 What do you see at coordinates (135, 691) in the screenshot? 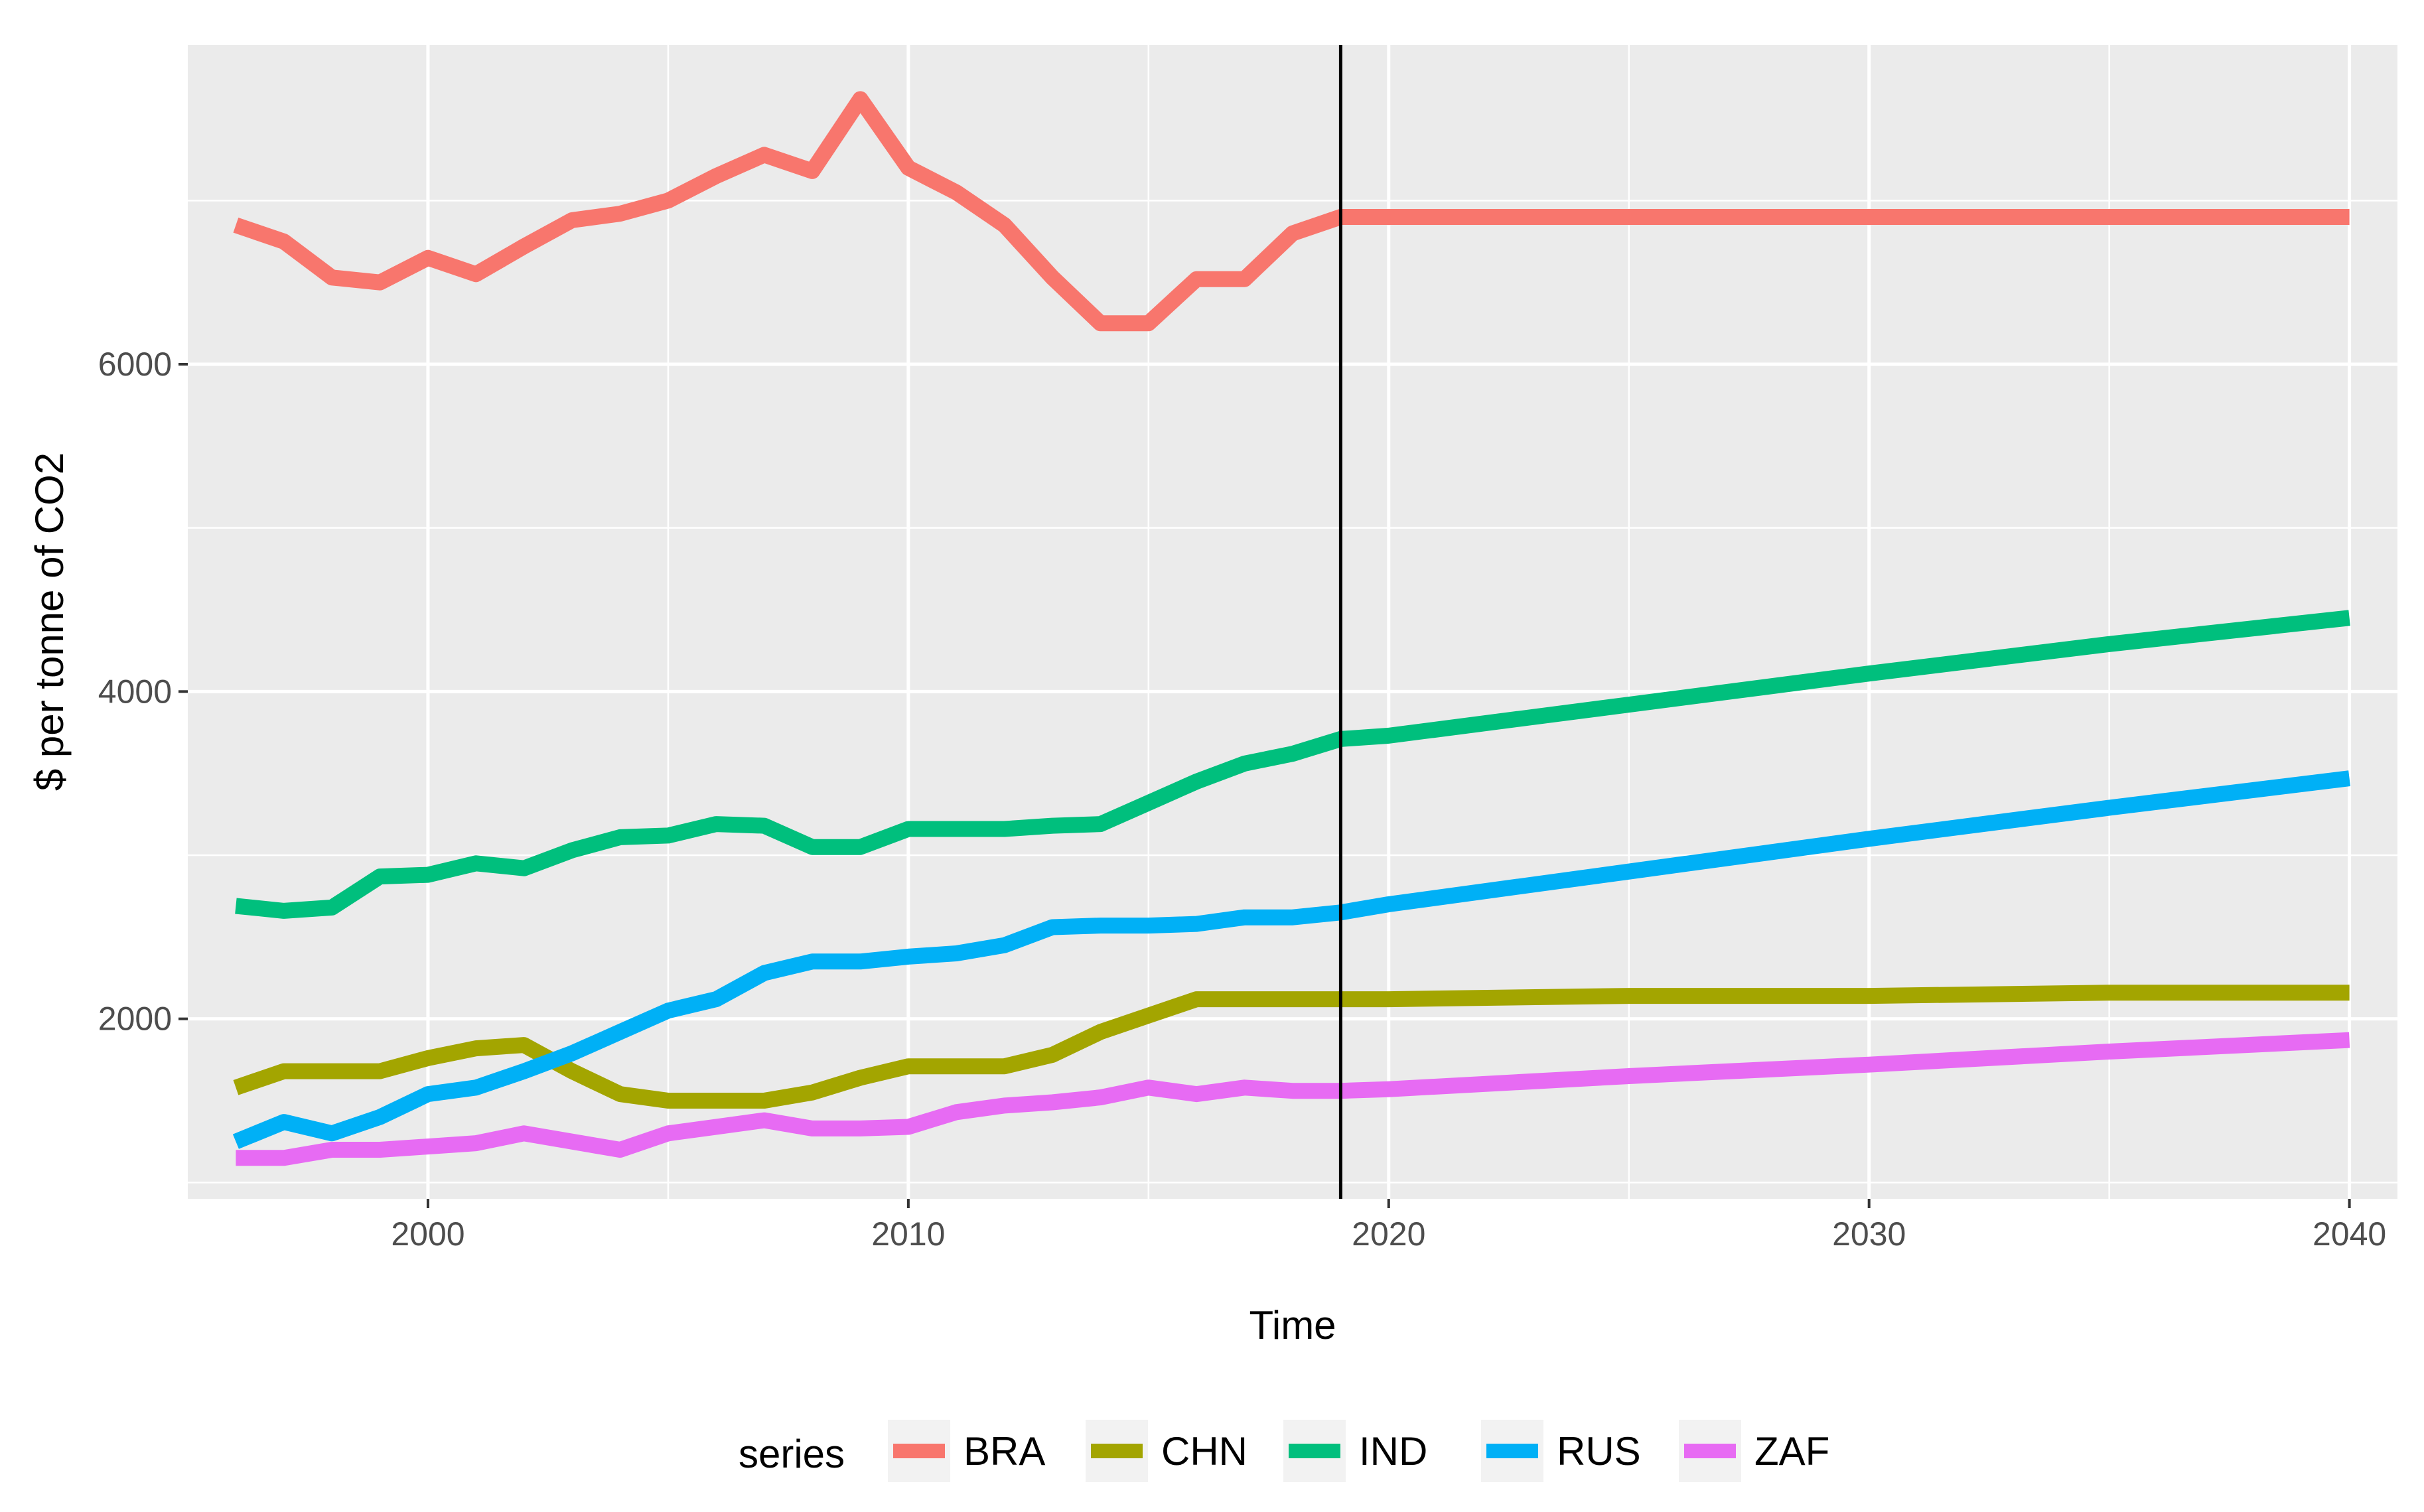
I see `y-tick-label: 4000` at bounding box center [135, 691].